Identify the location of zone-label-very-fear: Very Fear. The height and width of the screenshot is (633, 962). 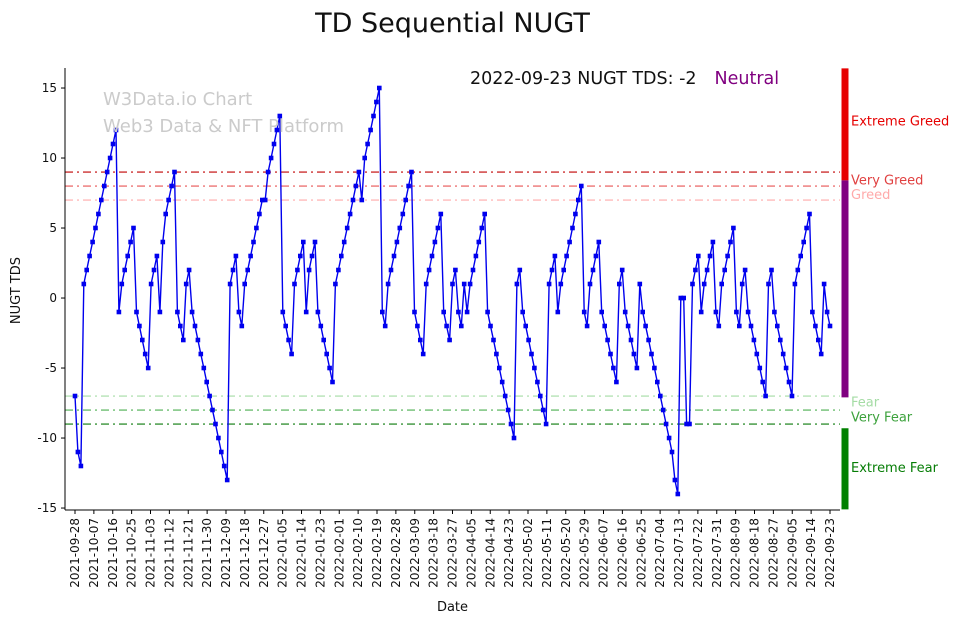
(882, 418).